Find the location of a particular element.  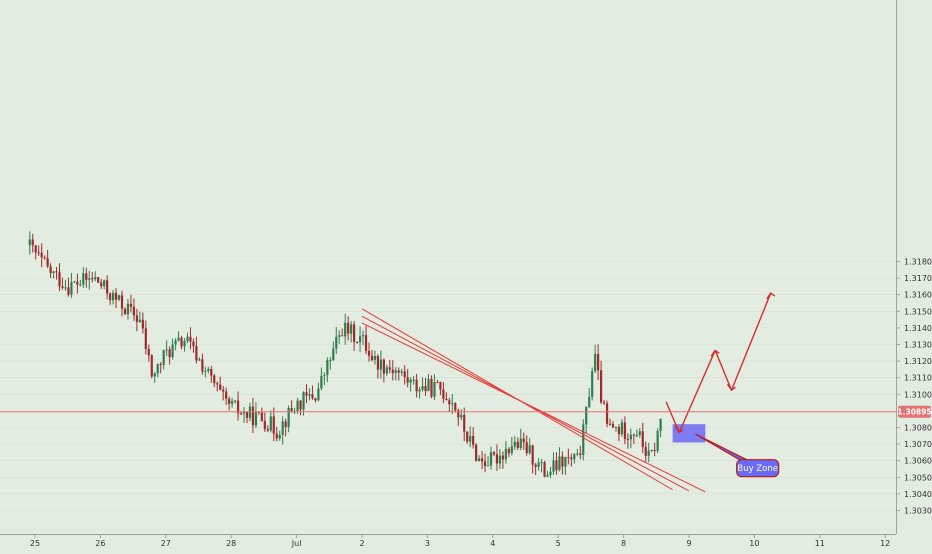

price-tick-label: 1.31700 is located at coordinates (918, 278).